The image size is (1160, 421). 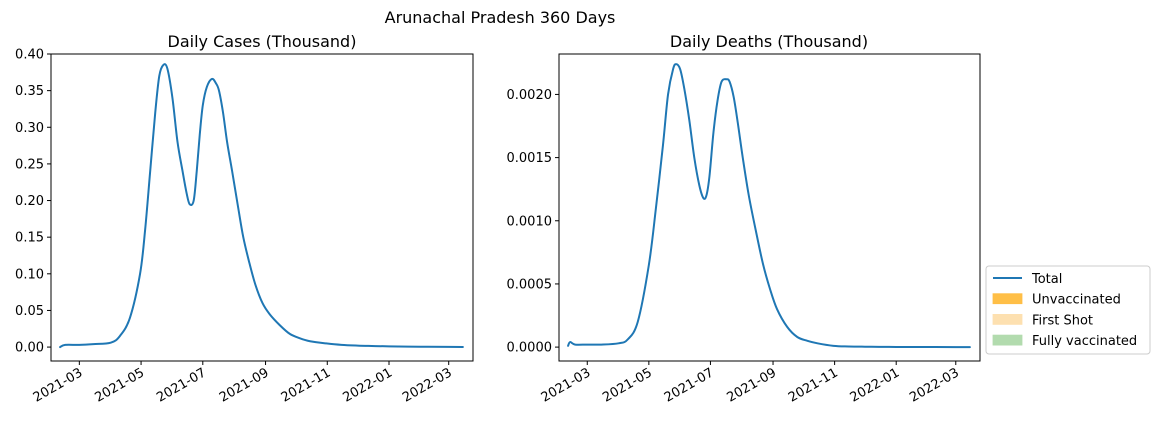 What do you see at coordinates (29, 348) in the screenshot?
I see `y-tick-label: 0.00` at bounding box center [29, 348].